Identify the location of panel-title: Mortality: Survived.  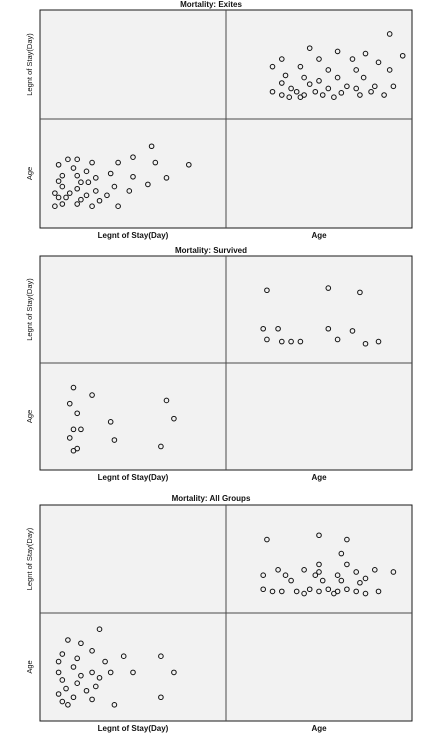
(210, 250).